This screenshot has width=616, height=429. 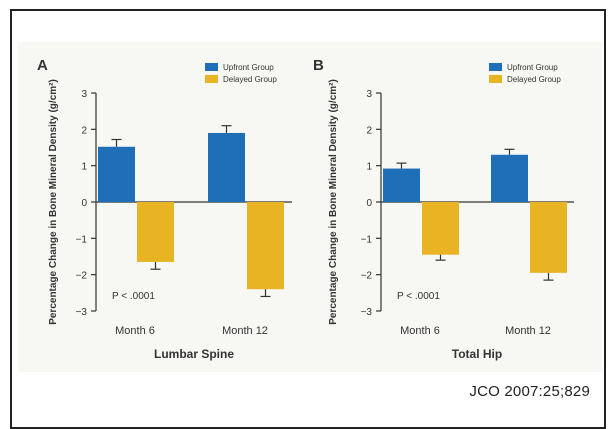 I want to click on x-axis-label: Lumbar Spine, so click(x=194, y=354).